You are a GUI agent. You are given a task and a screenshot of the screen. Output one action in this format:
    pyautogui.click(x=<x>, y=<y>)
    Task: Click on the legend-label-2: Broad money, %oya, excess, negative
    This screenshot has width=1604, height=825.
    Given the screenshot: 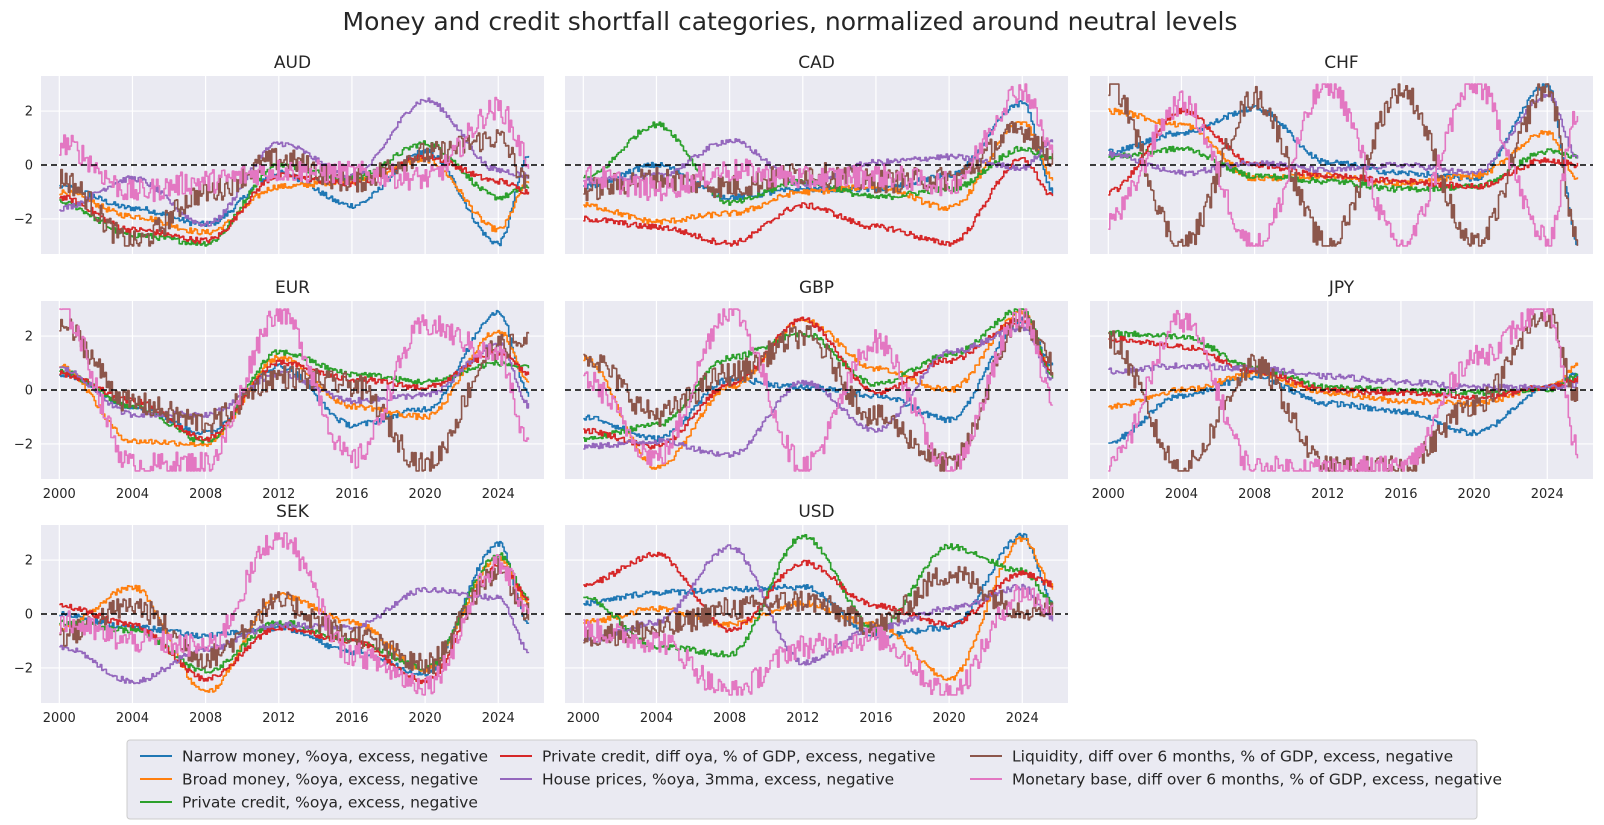 What is the action you would take?
    pyautogui.click(x=330, y=780)
    